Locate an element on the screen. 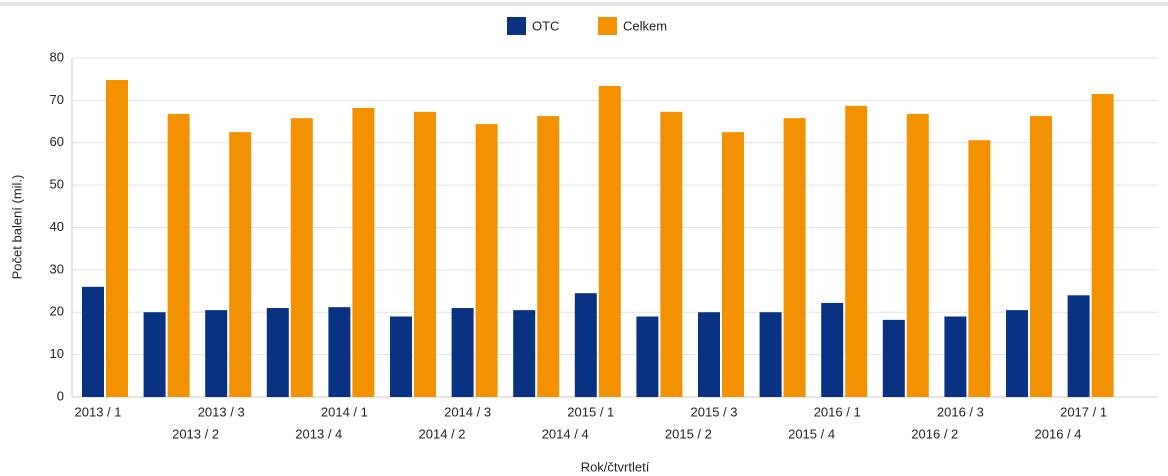 The image size is (1168, 476). x-tick-label: 2015 / 2 is located at coordinates (688, 433).